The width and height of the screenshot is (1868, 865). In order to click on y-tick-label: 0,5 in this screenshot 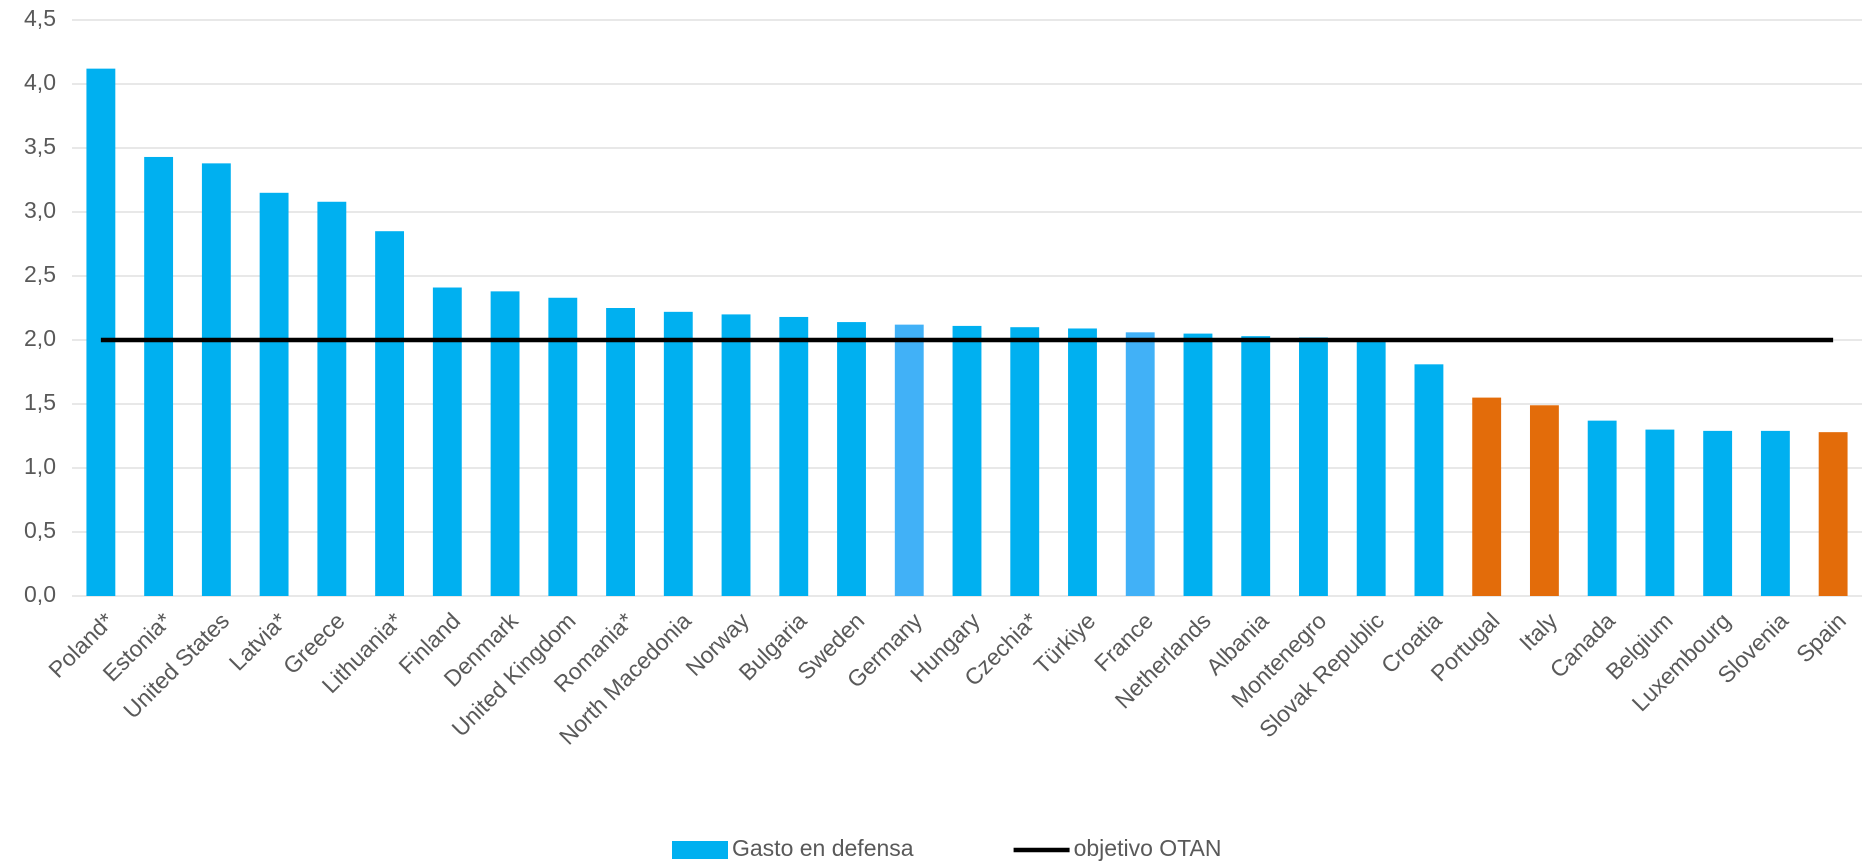, I will do `click(40, 530)`.